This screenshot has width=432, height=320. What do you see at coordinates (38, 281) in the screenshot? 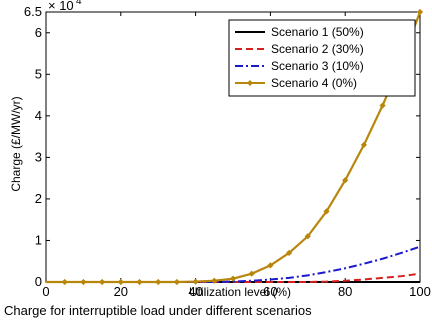
I see `y-tick-label: 0` at bounding box center [38, 281].